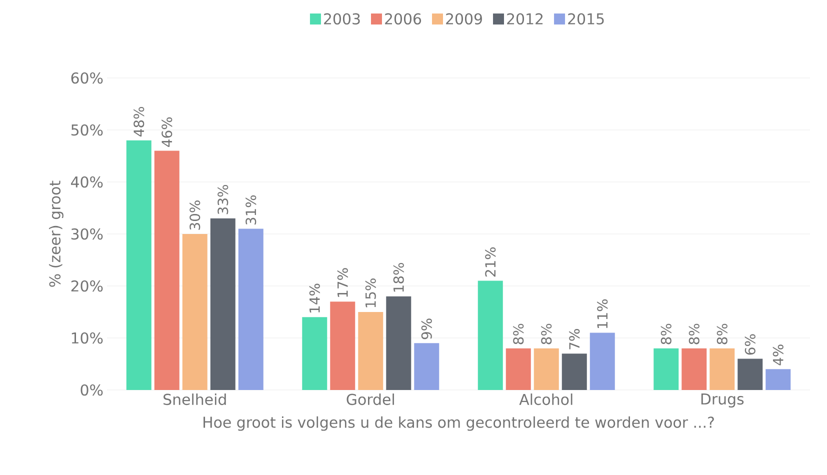 This screenshot has width=827, height=475. Describe the element at coordinates (223, 199) in the screenshot. I see `data-label: 33%` at that location.